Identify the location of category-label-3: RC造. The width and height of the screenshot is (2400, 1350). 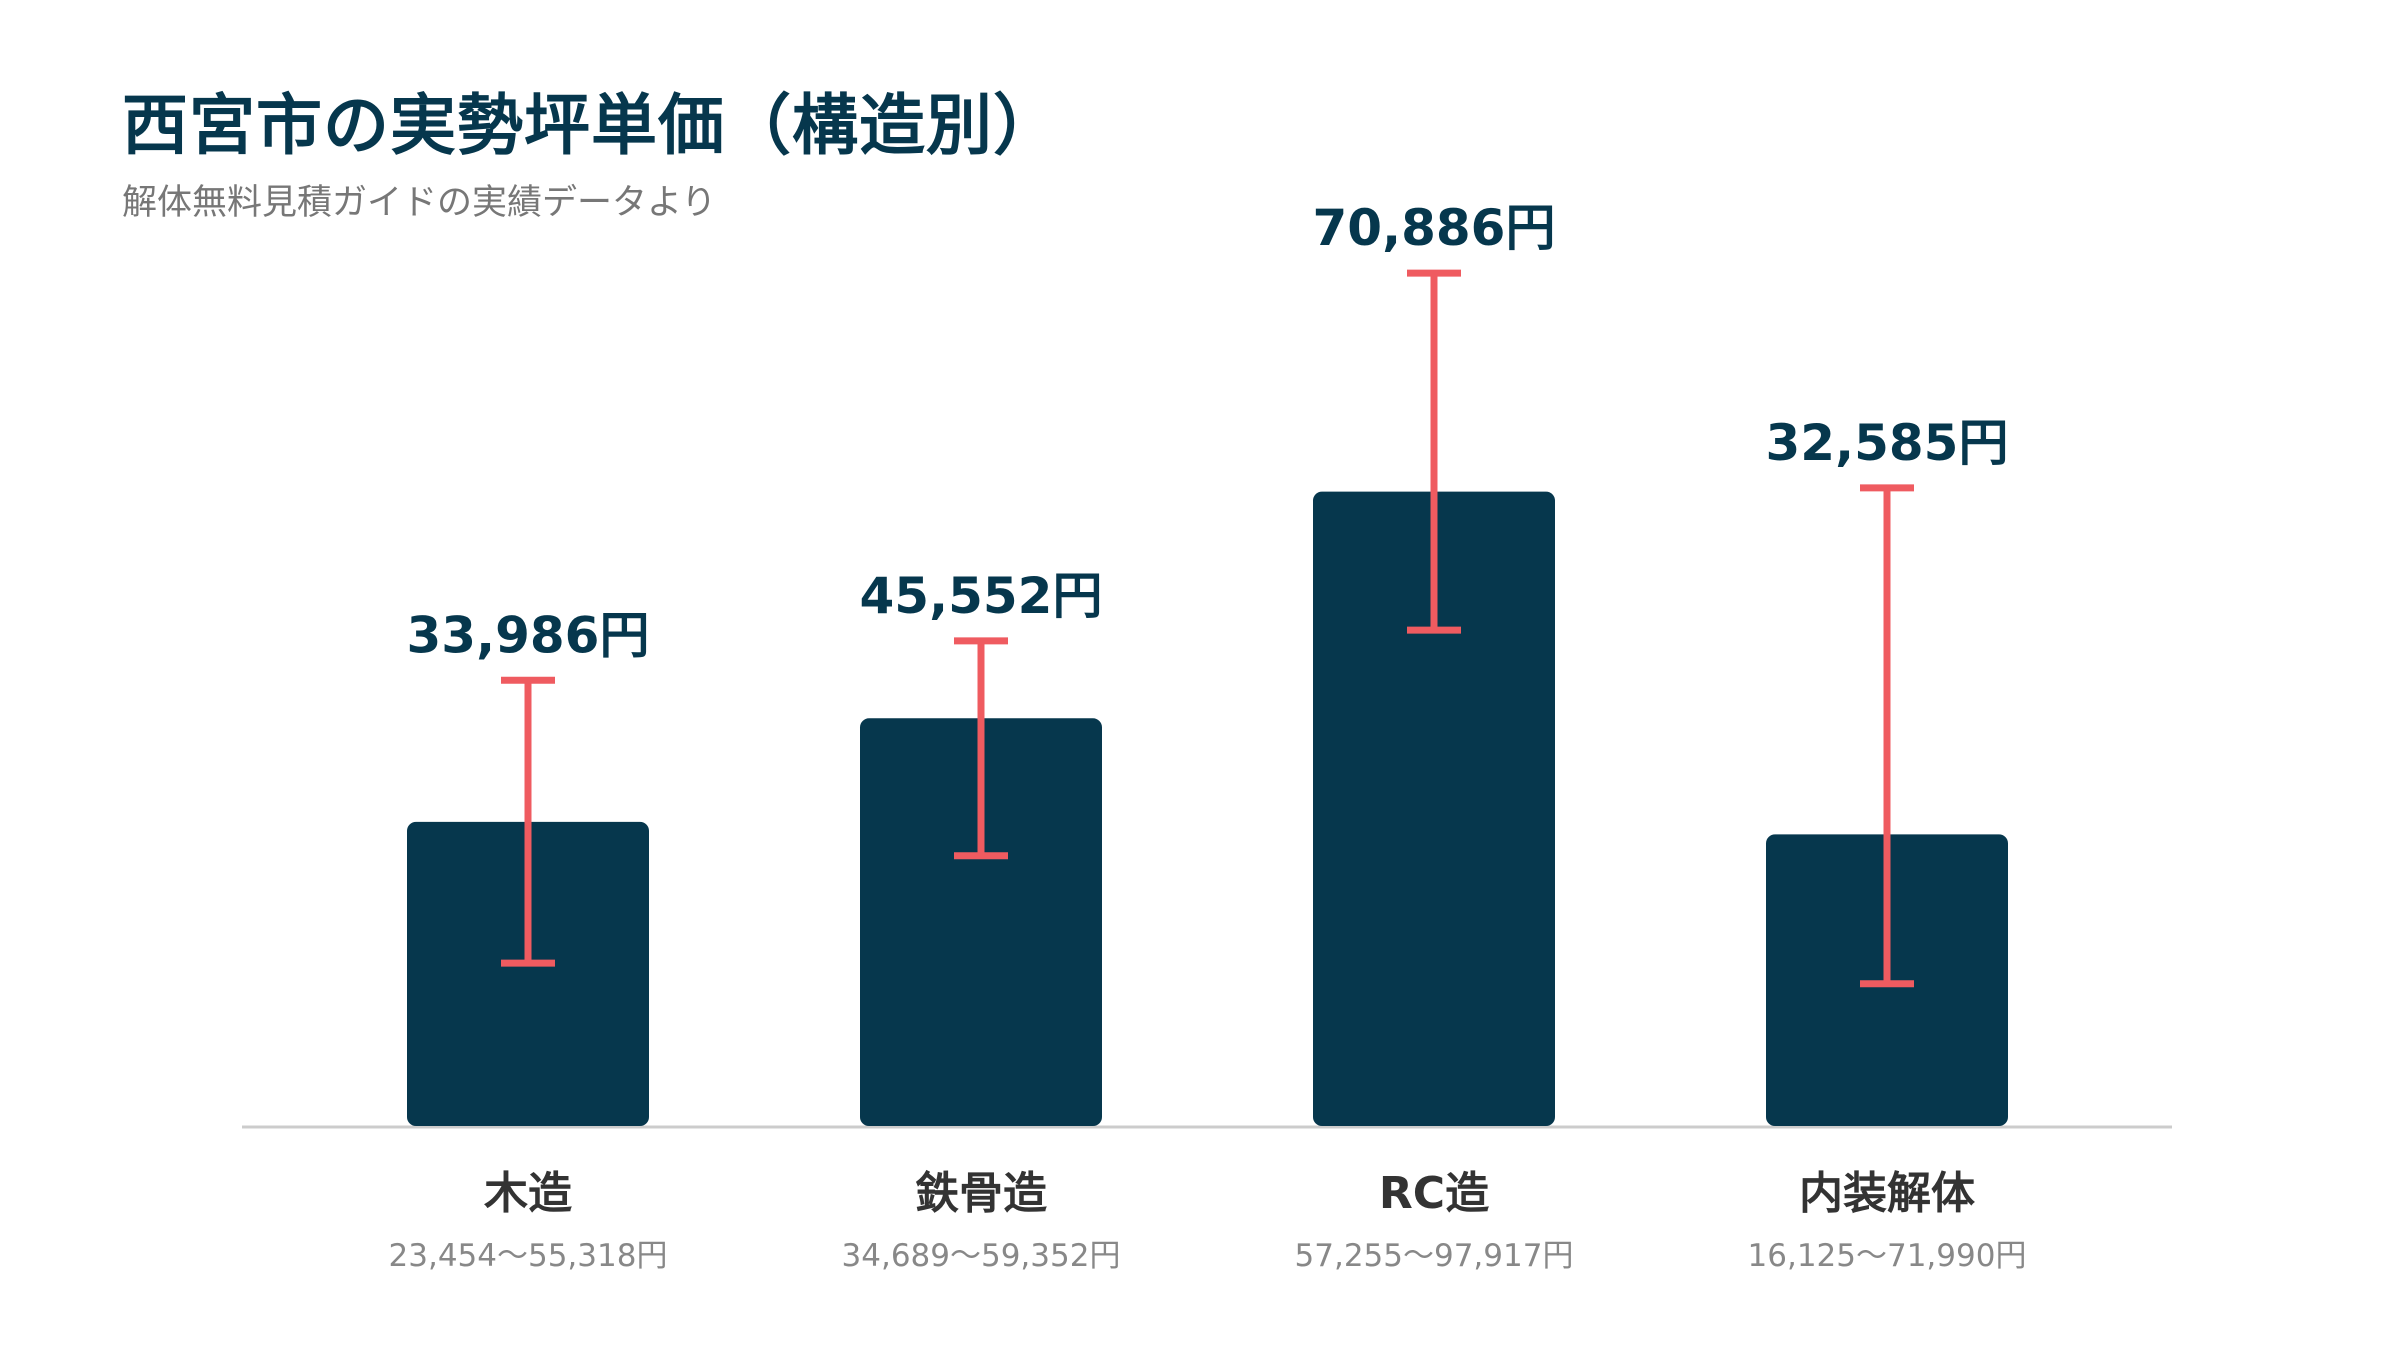
(1434, 1193).